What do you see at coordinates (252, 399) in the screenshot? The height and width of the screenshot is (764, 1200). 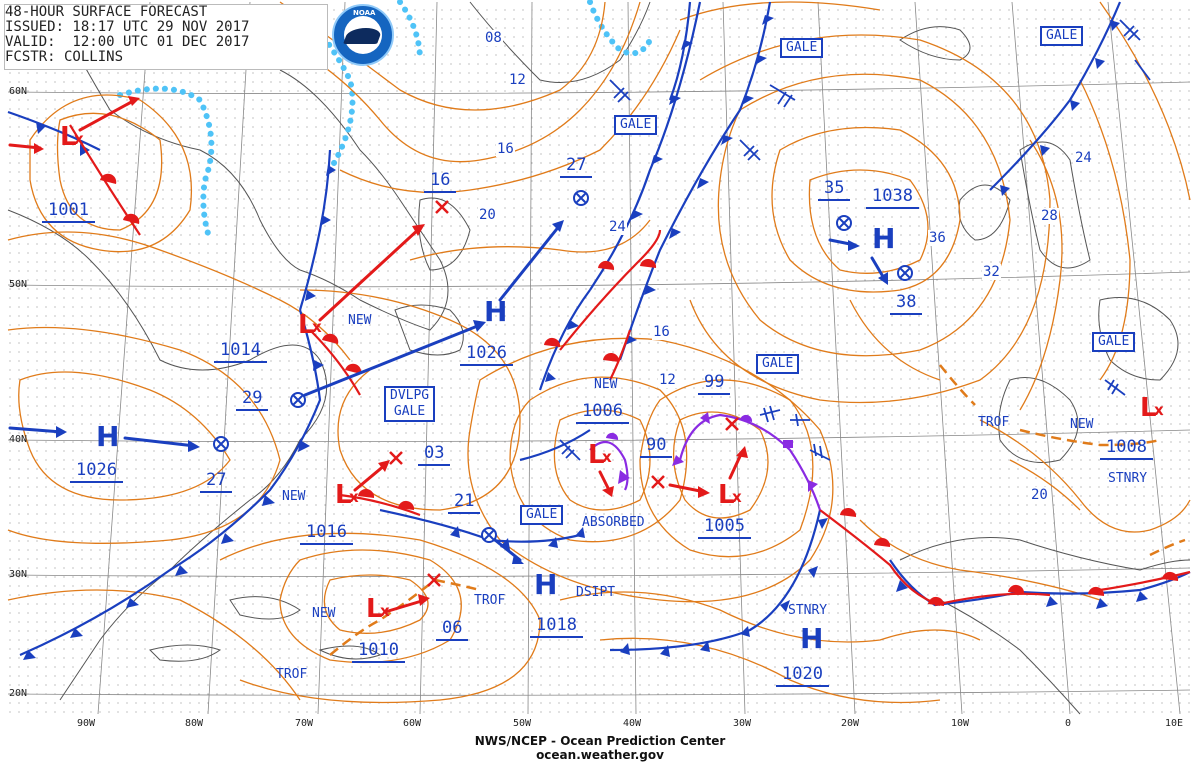 I see `pressure-label: 29` at bounding box center [252, 399].